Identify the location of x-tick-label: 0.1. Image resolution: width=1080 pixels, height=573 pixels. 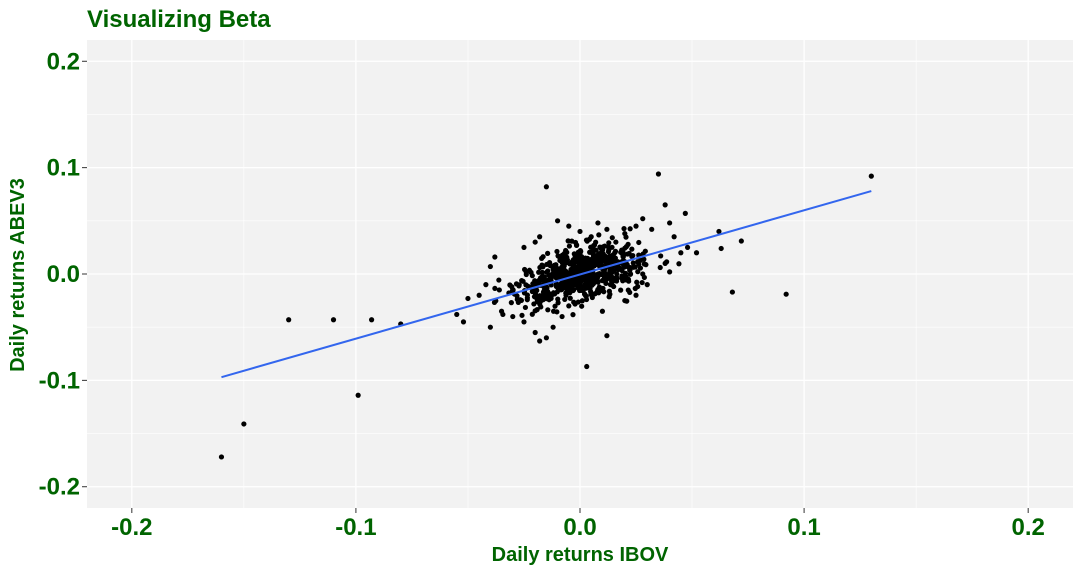
(803, 527).